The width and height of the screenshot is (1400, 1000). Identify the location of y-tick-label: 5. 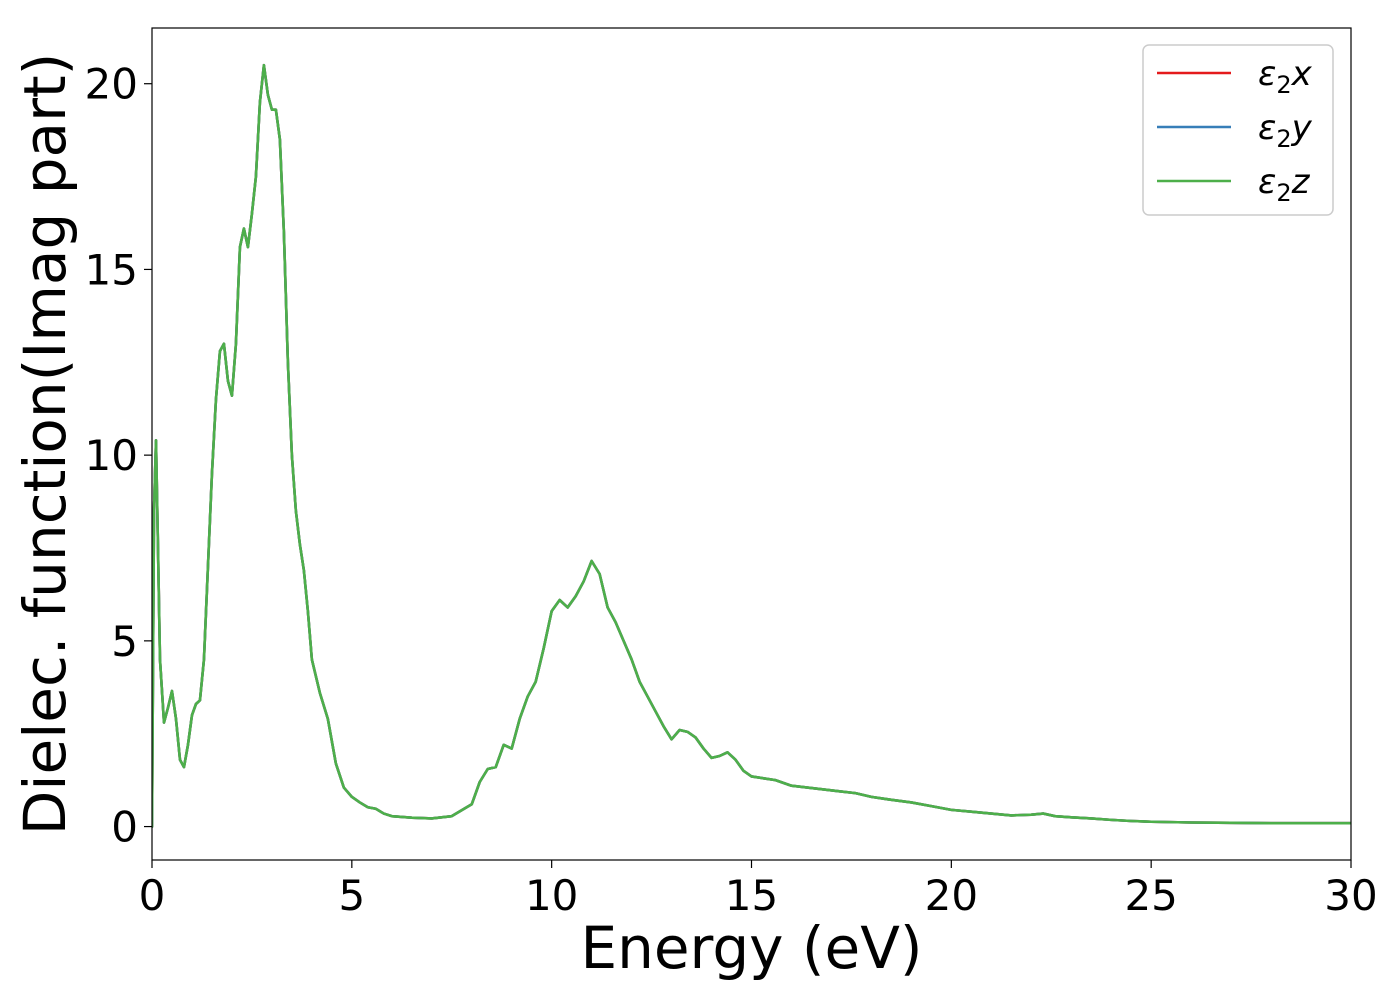
(124, 641).